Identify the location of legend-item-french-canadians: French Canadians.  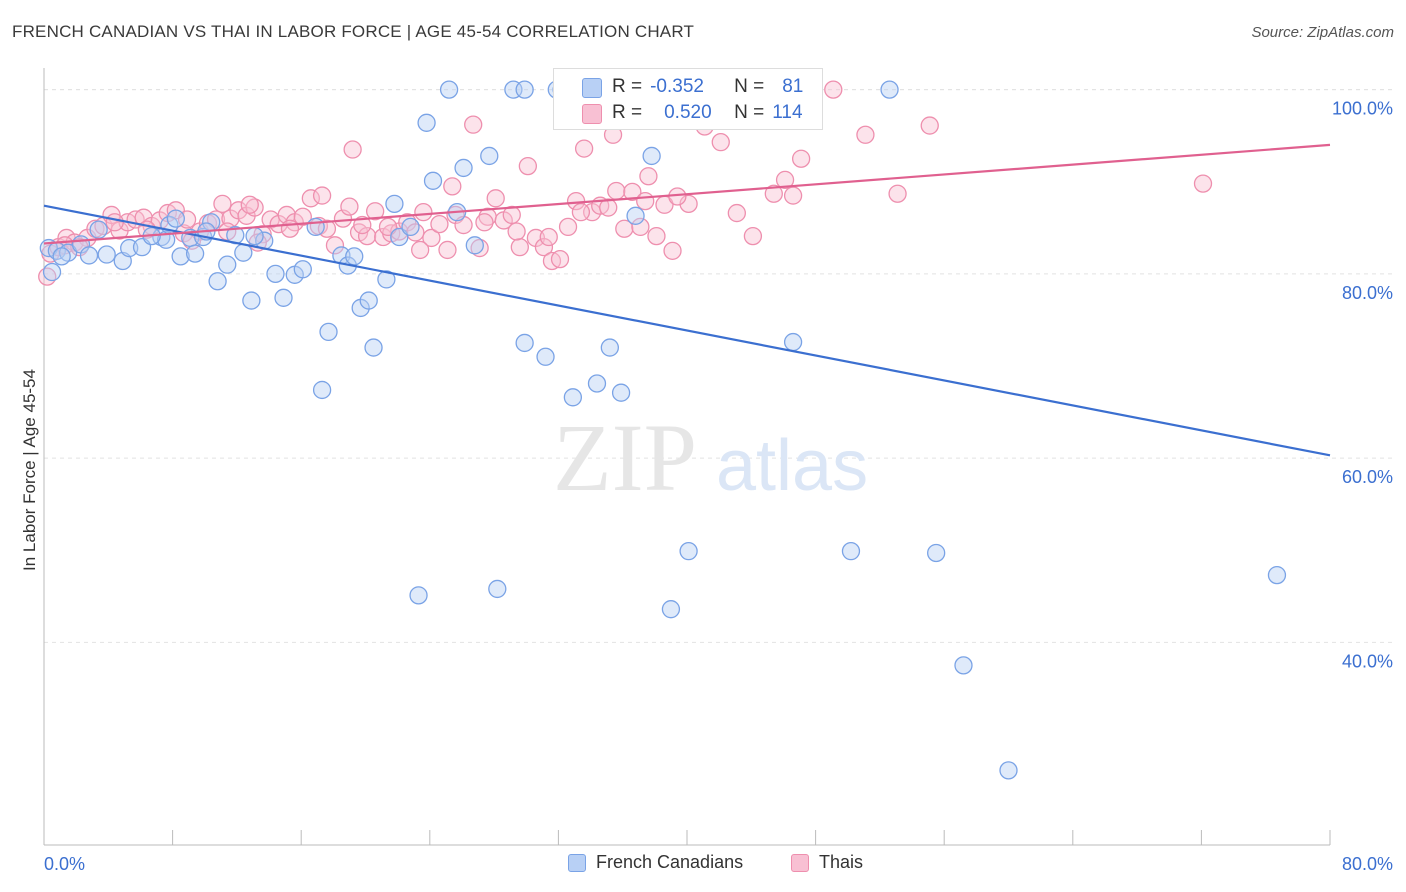
(655, 862).